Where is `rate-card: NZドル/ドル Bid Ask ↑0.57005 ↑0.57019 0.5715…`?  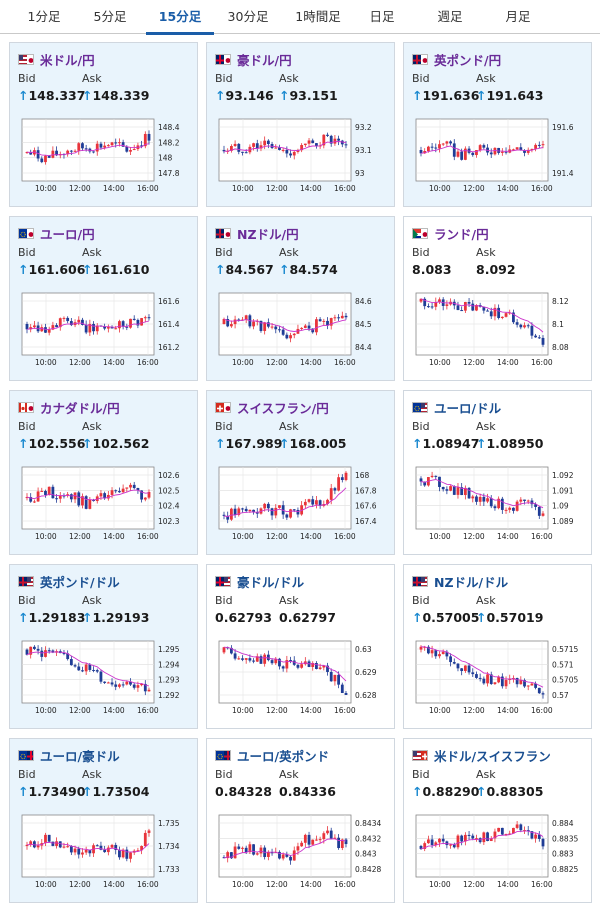 rate-card: NZドル/ドル Bid Ask ↑0.57005 ↑0.57019 0.5715… is located at coordinates (497, 646).